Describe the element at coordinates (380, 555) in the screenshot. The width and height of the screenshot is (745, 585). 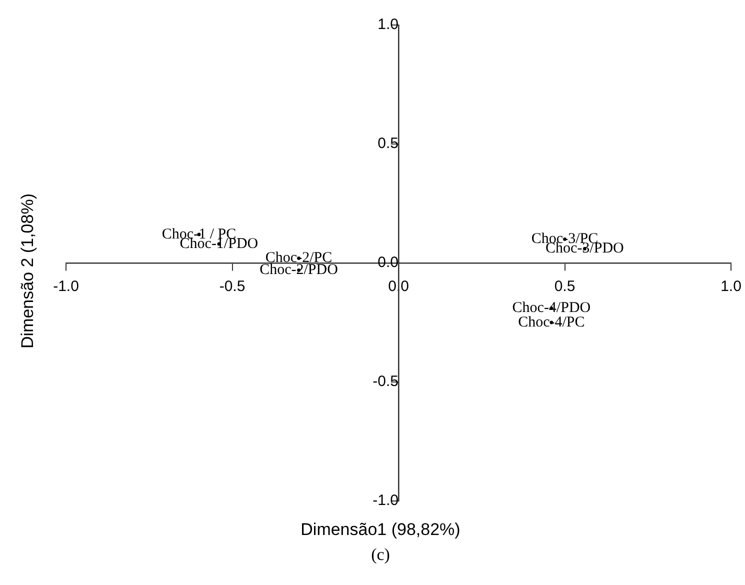
I see `text: (c)` at that location.